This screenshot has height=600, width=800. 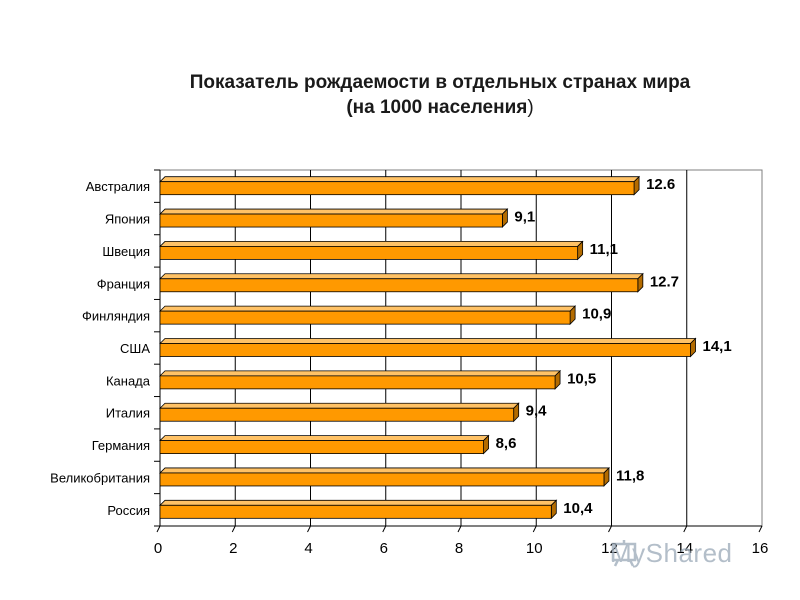 I want to click on chart-subtitle: (на 1000 населения), so click(x=400, y=108).